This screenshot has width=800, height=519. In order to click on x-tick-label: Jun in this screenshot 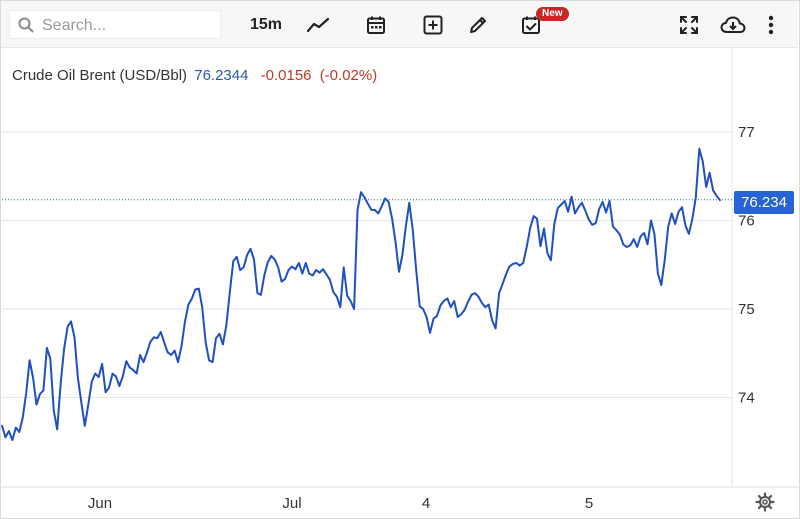, I will do `click(100, 503)`.